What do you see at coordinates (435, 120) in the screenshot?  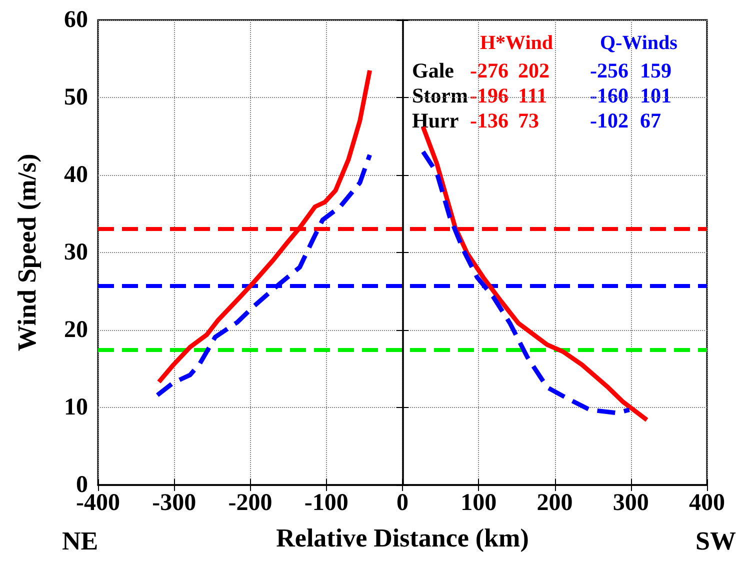 I see `annotation: Hurr` at bounding box center [435, 120].